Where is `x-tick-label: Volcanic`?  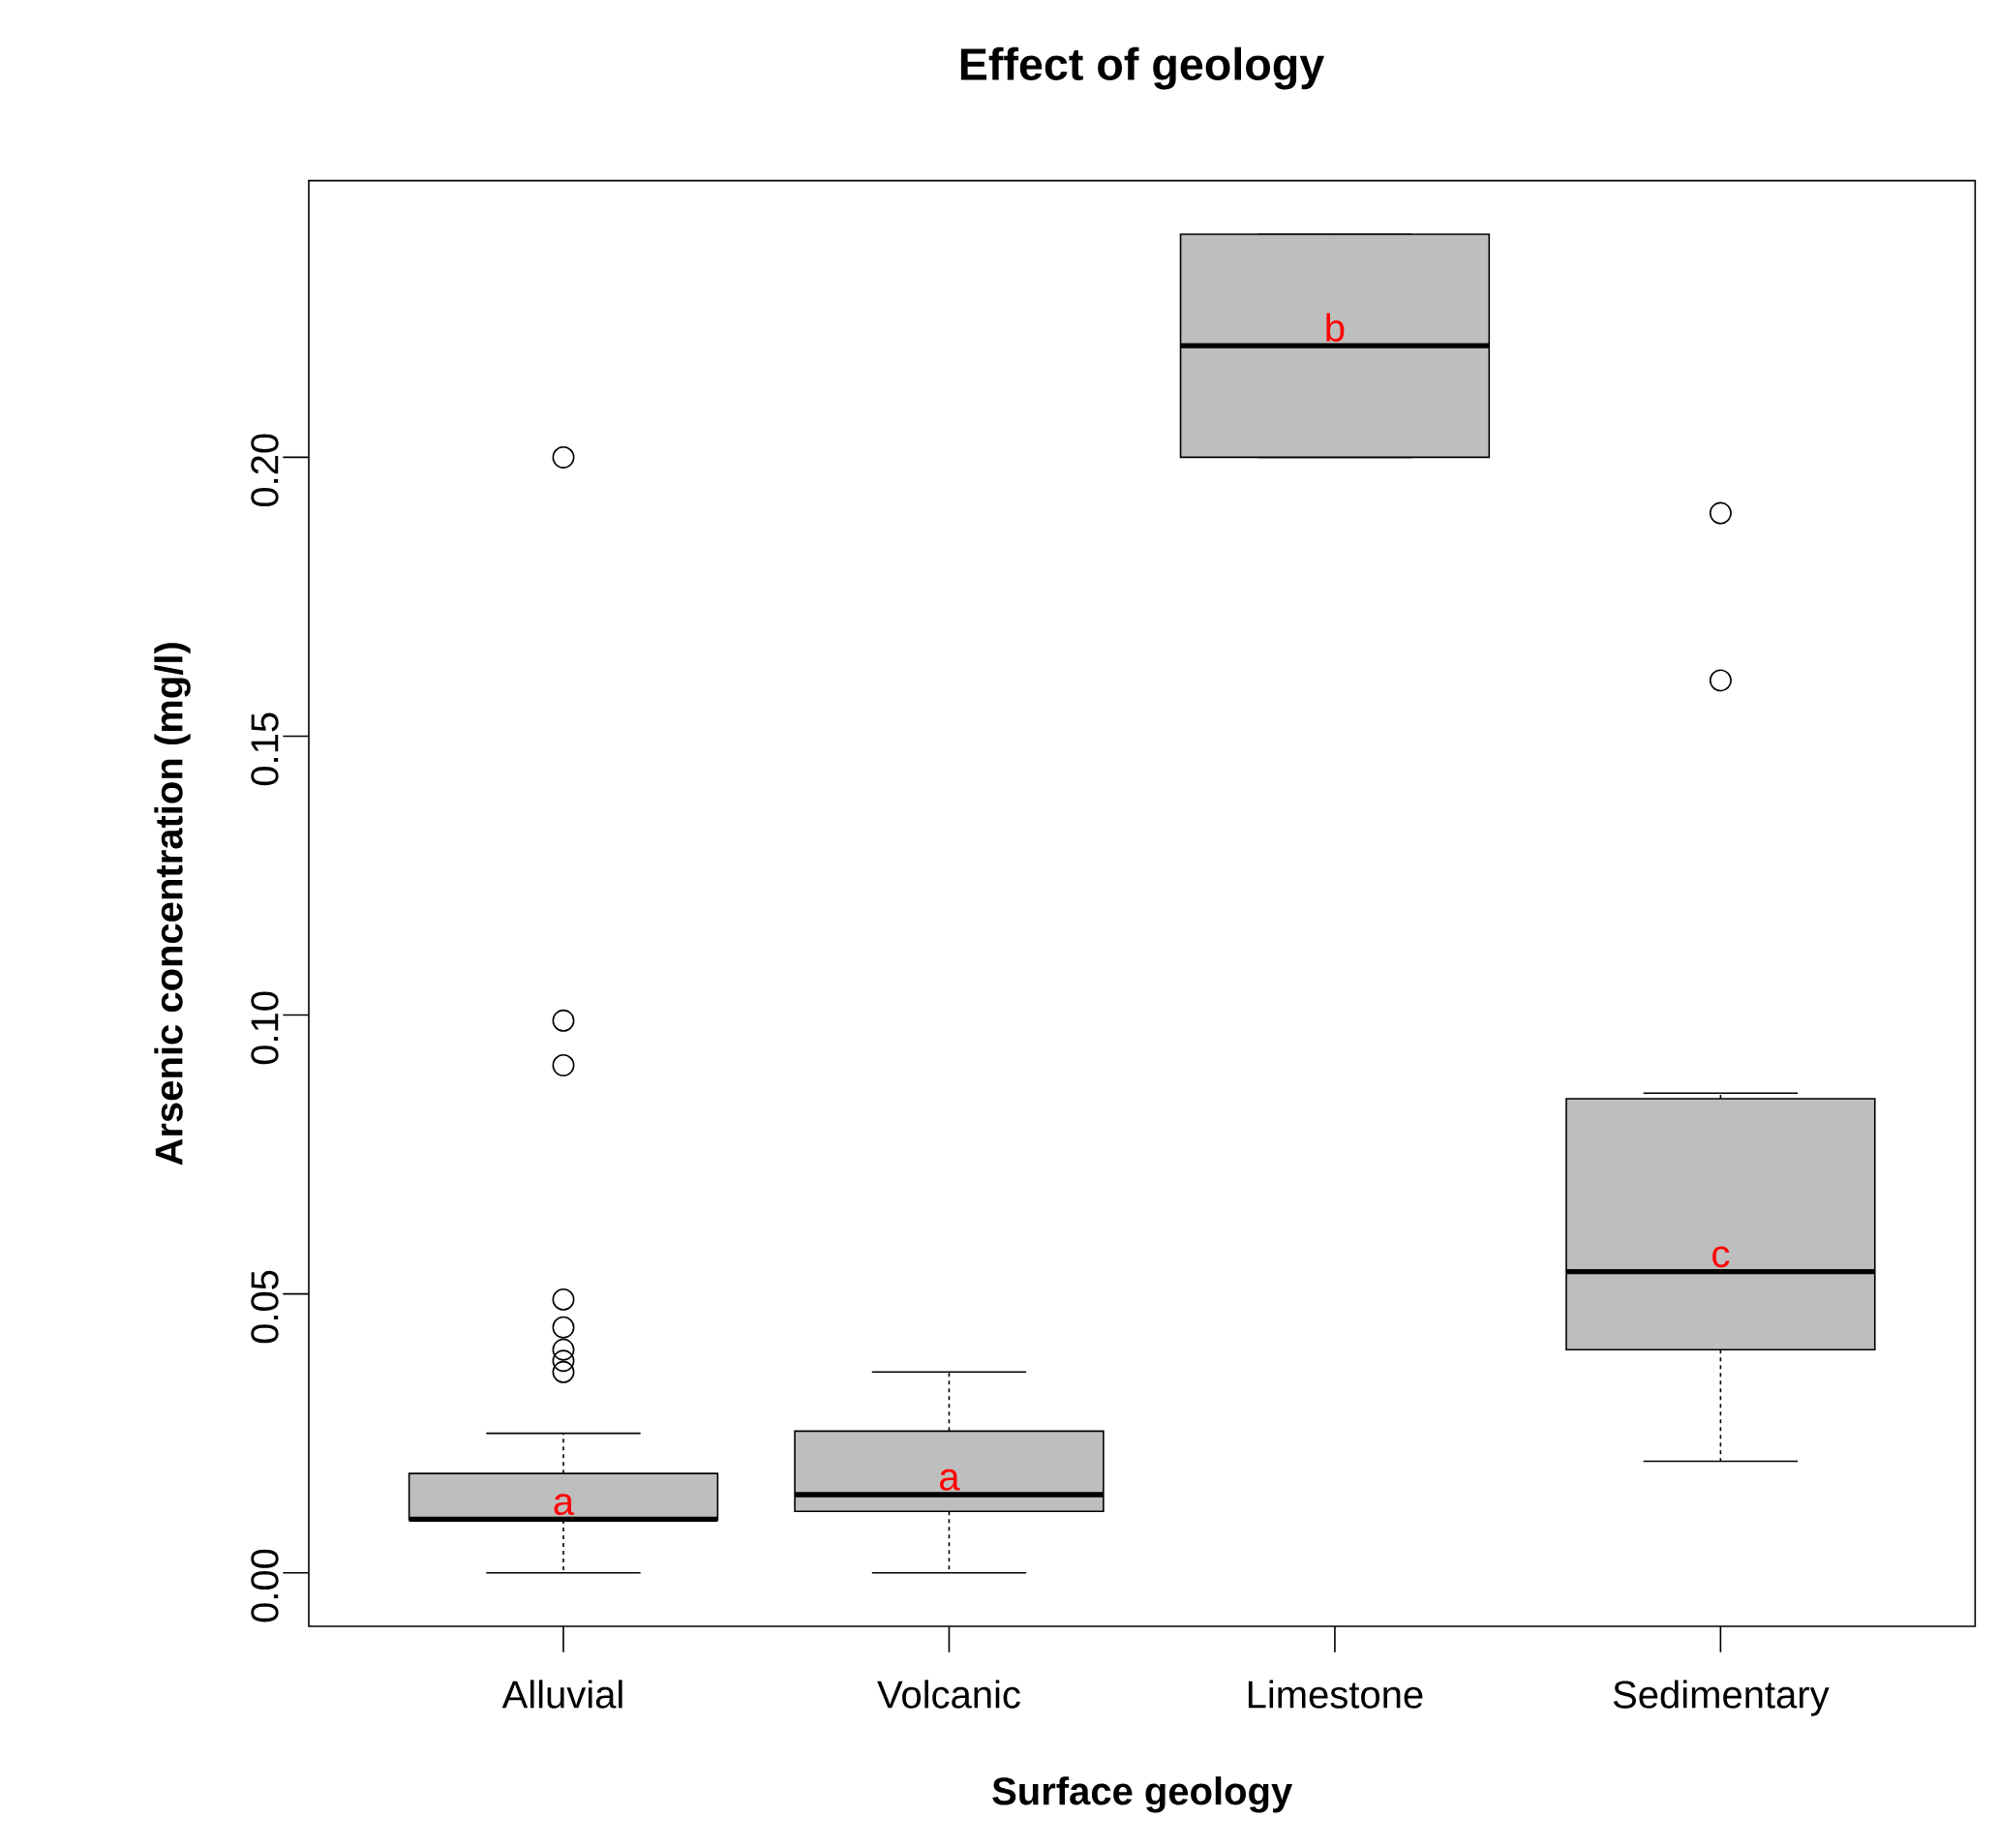
x-tick-label: Volcanic is located at coordinates (949, 1694).